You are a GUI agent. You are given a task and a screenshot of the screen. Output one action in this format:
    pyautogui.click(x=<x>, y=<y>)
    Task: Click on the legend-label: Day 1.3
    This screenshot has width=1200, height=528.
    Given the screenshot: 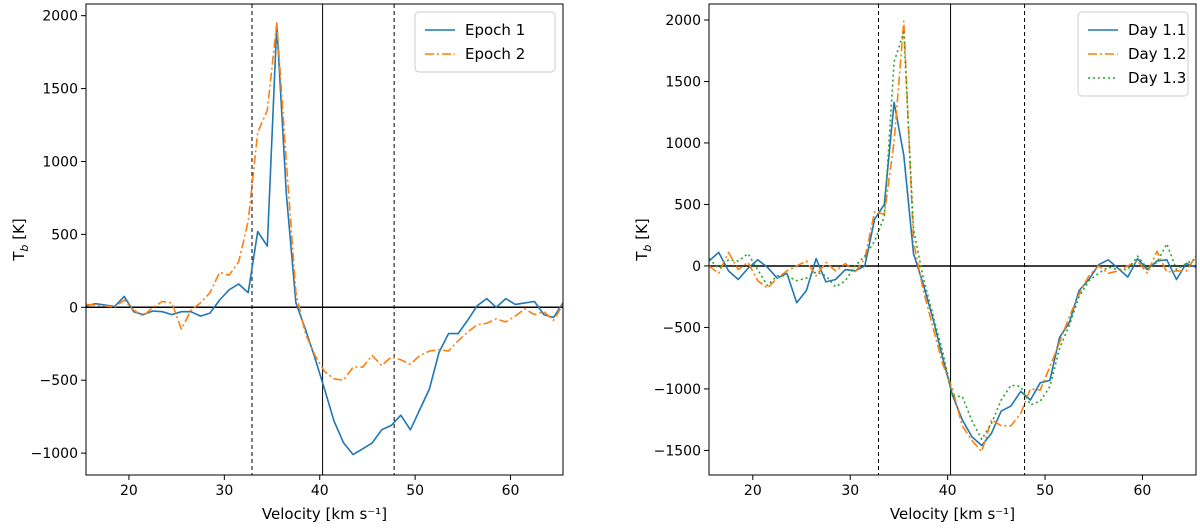 What is the action you would take?
    pyautogui.click(x=1157, y=78)
    